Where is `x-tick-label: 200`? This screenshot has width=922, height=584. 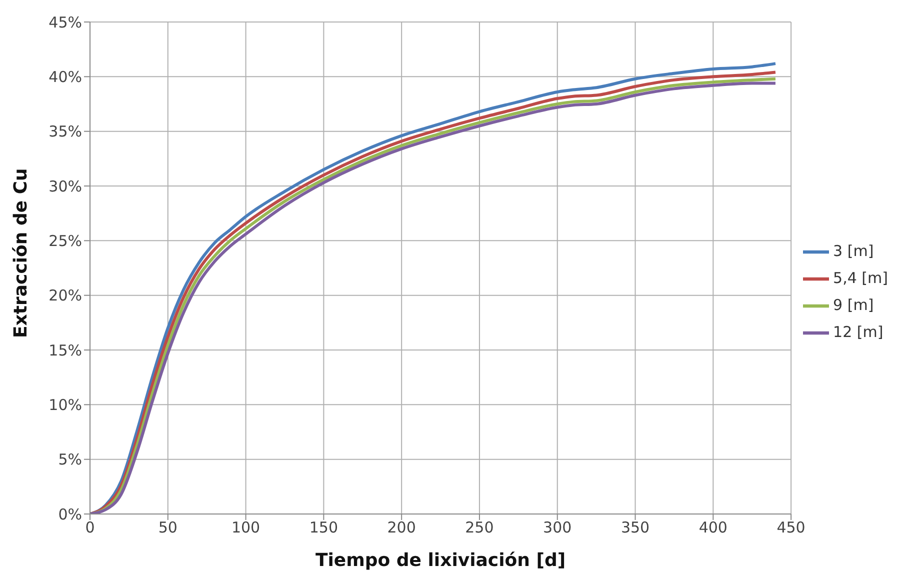 x-tick-label: 200 is located at coordinates (401, 527).